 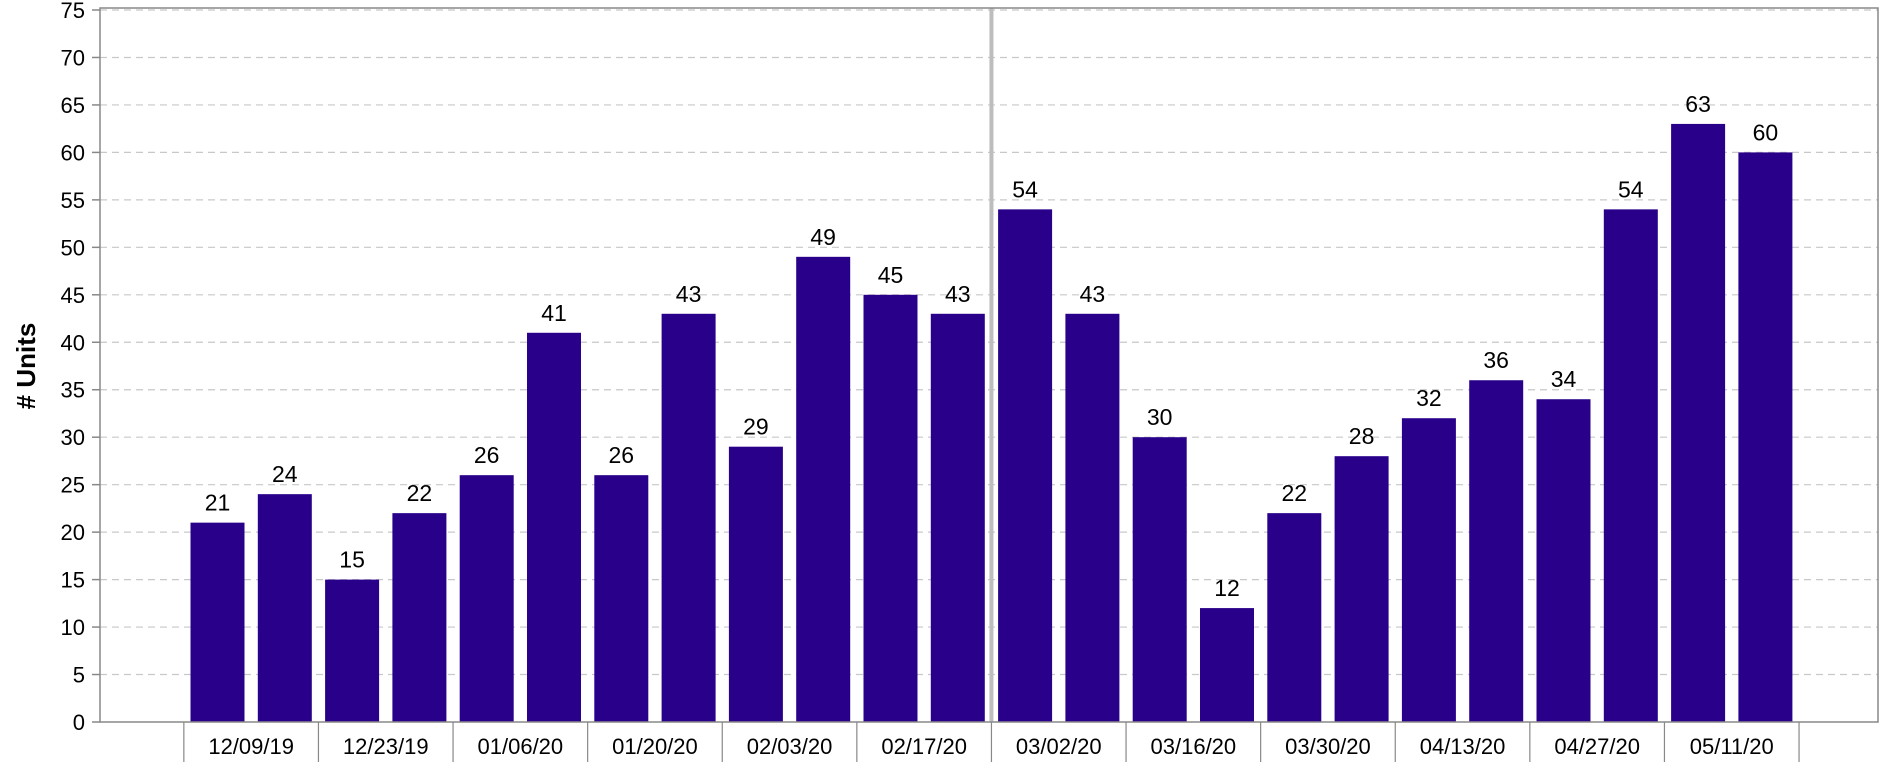 What do you see at coordinates (73, 390) in the screenshot?
I see `y-tick-label: 35` at bounding box center [73, 390].